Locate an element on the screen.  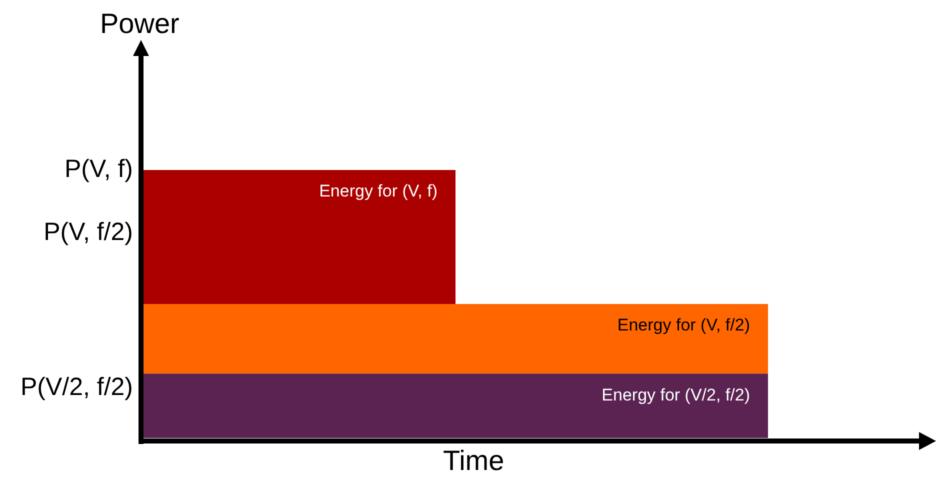
x-axis-title: Time is located at coordinates (473, 461).